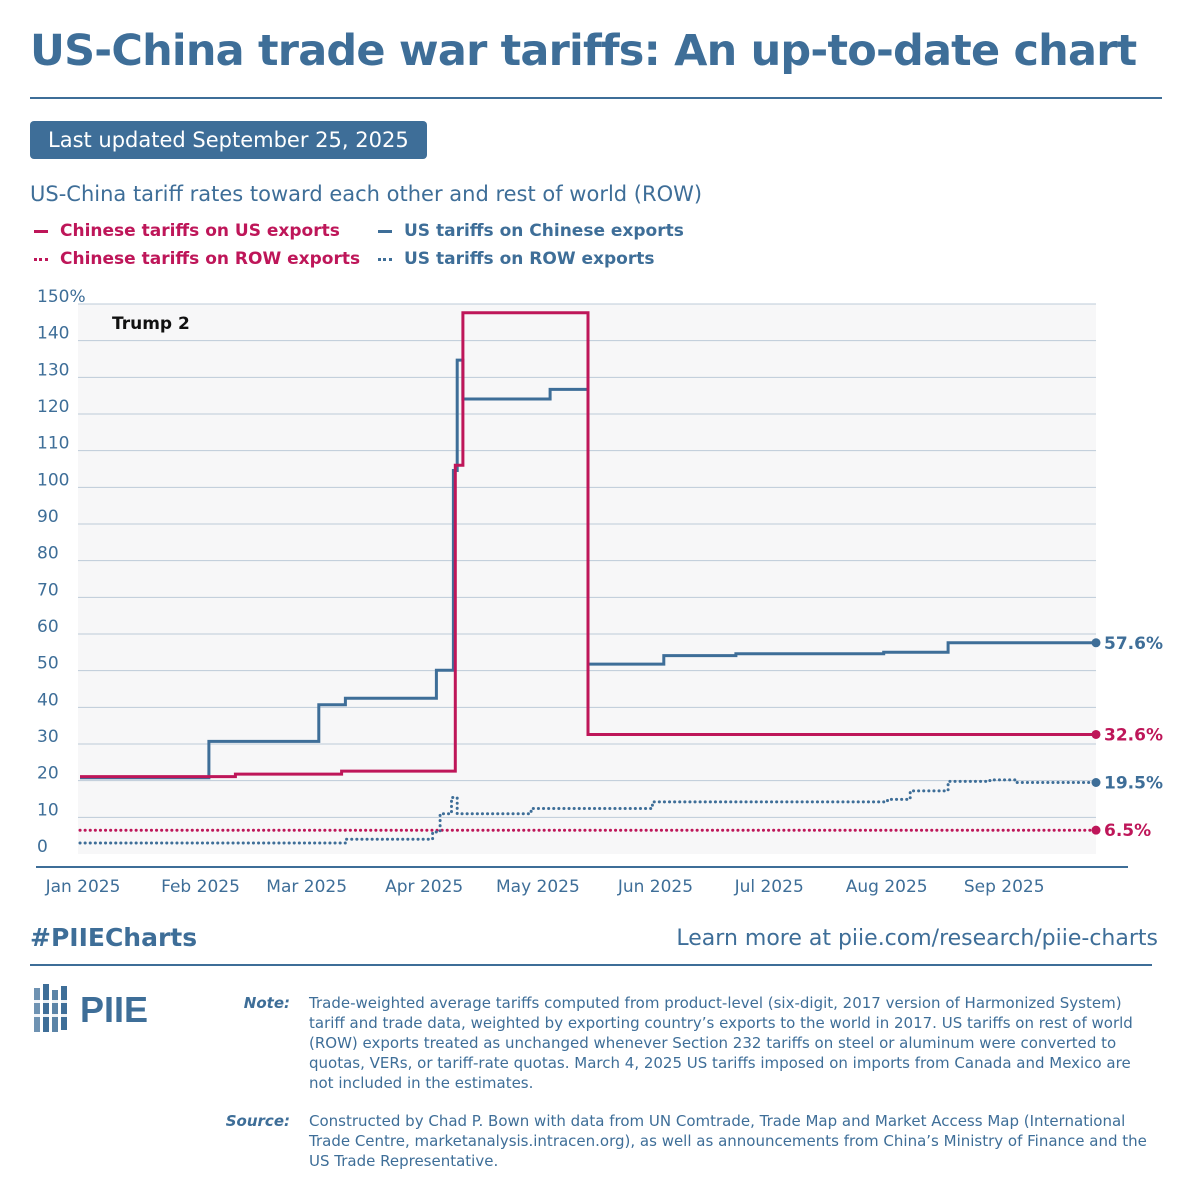 The width and height of the screenshot is (1190, 1200). What do you see at coordinates (48, 700) in the screenshot?
I see `y-tick-label: 40` at bounding box center [48, 700].